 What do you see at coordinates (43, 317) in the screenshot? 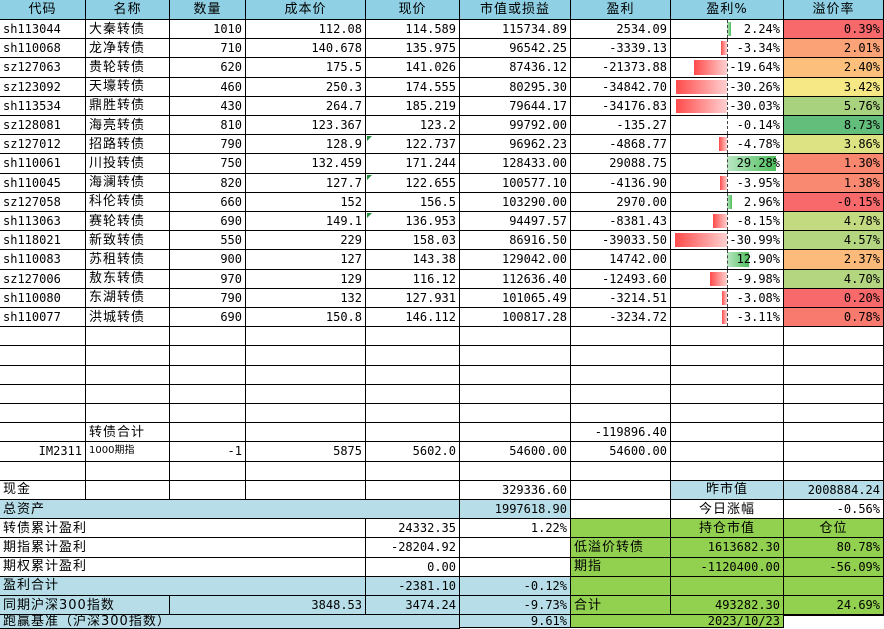
I see `bond-code: sh110077` at bounding box center [43, 317].